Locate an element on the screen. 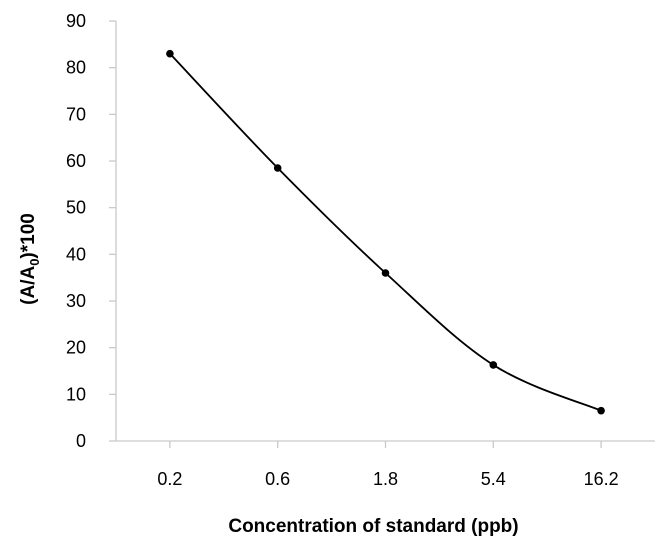 The width and height of the screenshot is (661, 548). x-tick-label: 0.2 is located at coordinates (169, 479).